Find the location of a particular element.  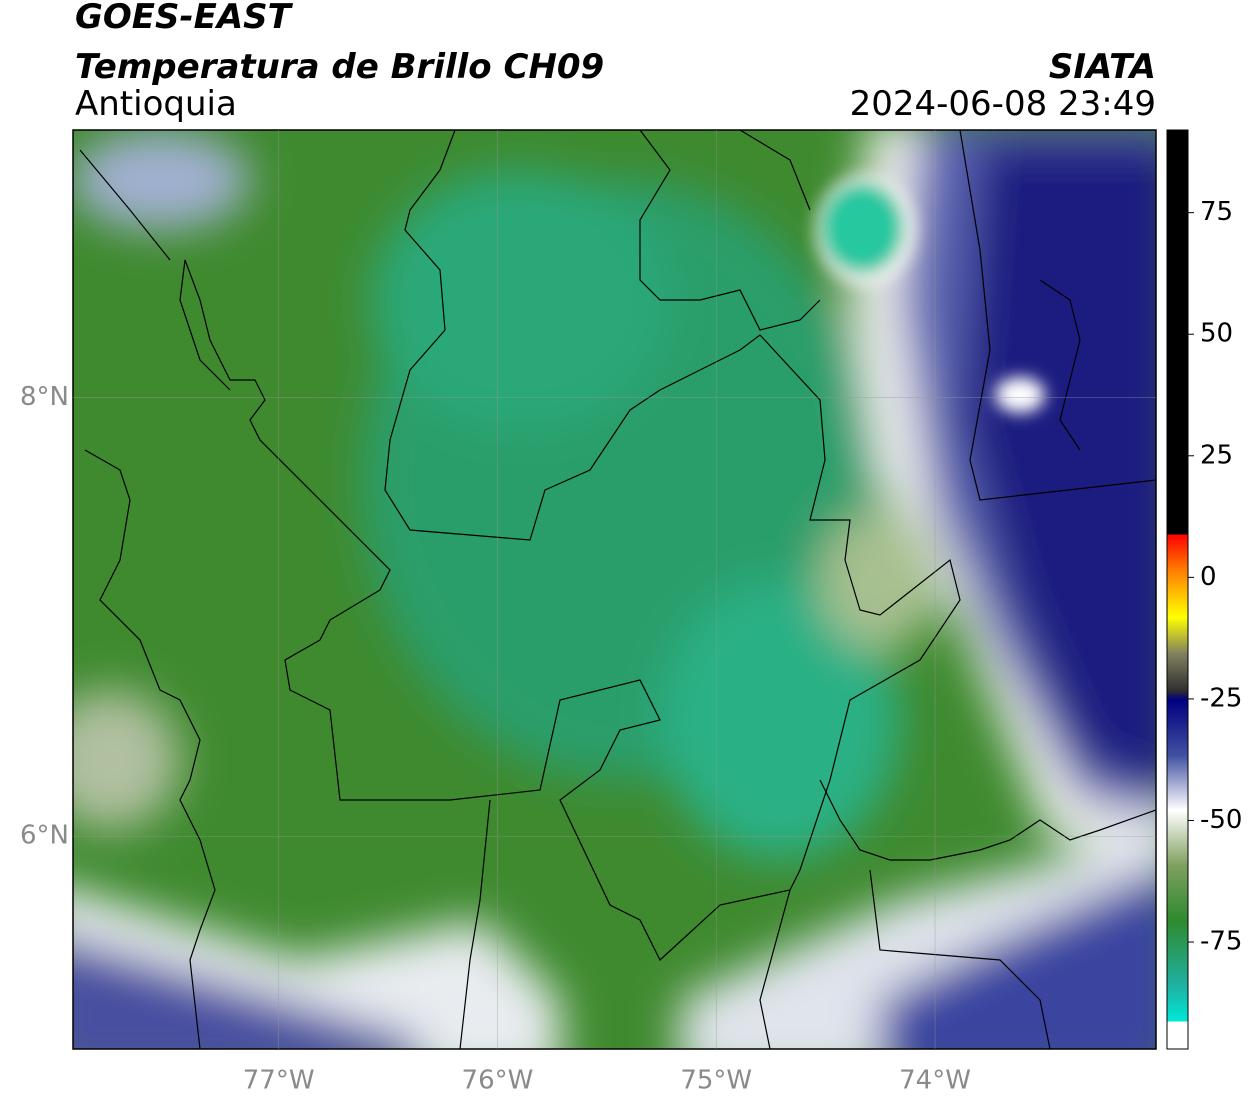

region: Antioquia is located at coordinates (156, 104).